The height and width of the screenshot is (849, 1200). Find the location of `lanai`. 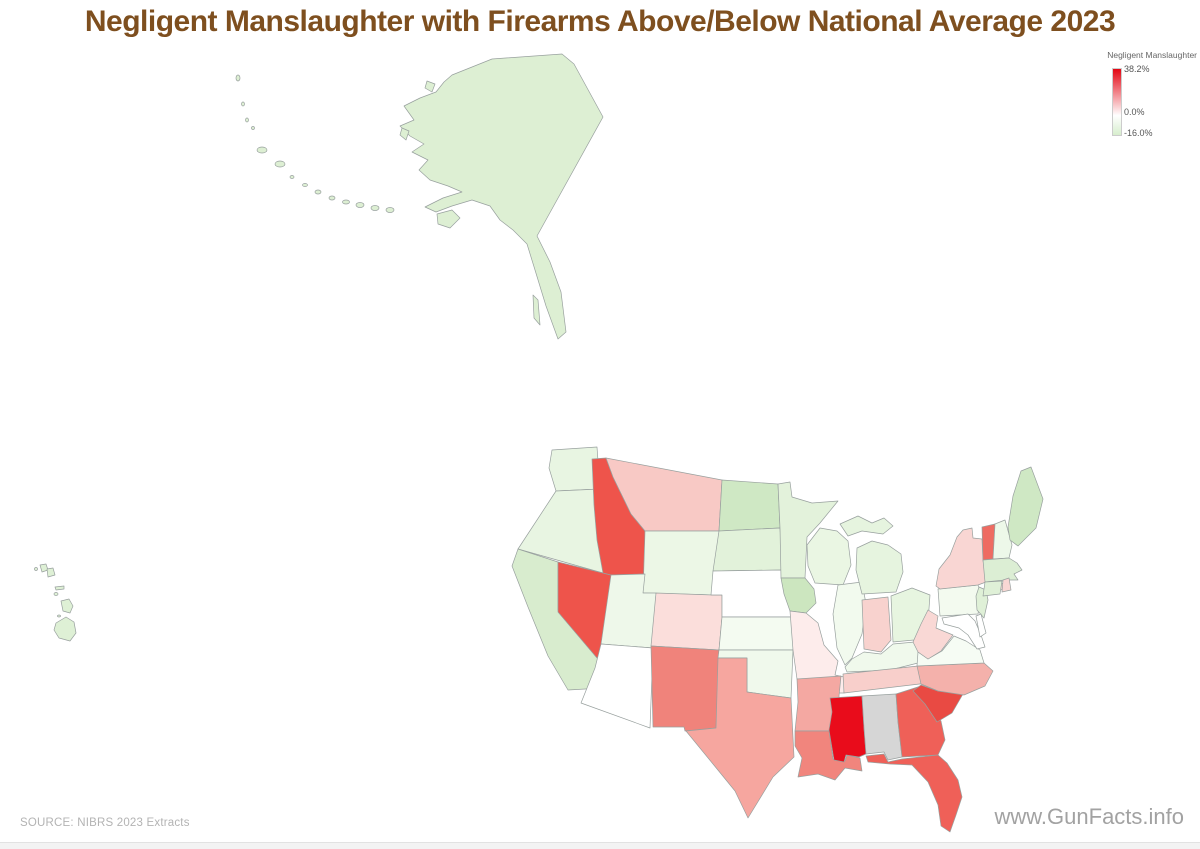

lanai is located at coordinates (56, 594).